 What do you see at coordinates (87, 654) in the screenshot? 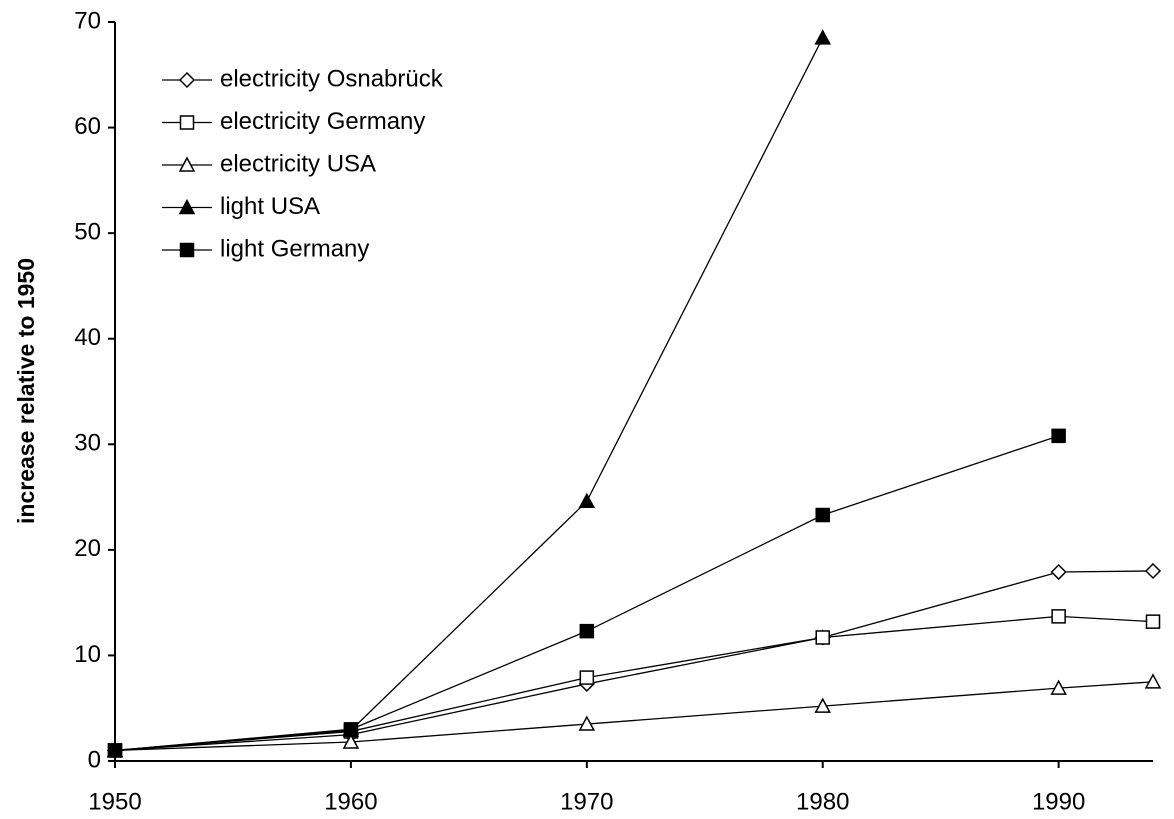
I see `y-tick-label: 10` at bounding box center [87, 654].